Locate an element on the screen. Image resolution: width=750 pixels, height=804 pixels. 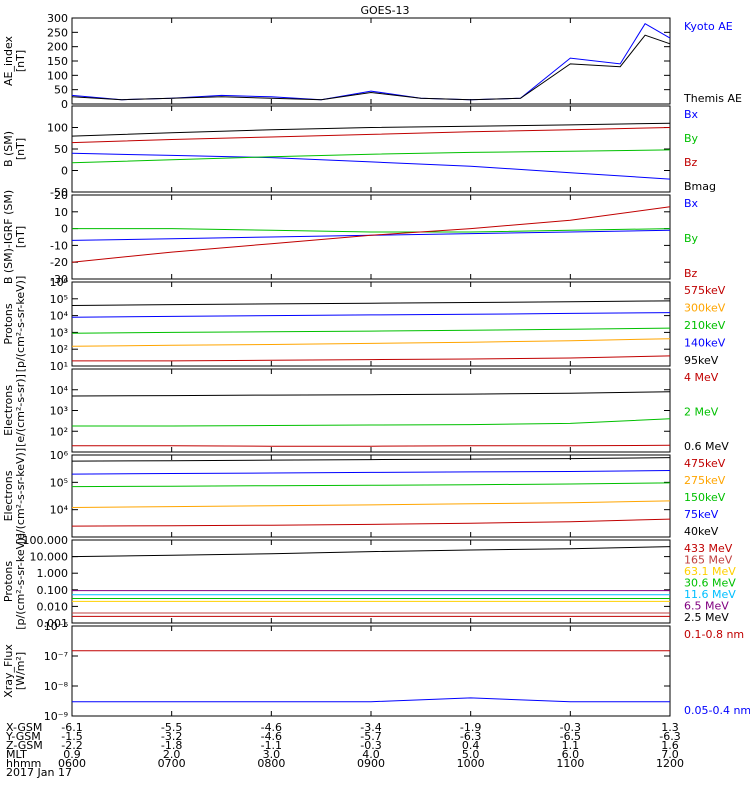
y-axis-label: [e/(cm²-s-sr)] is located at coordinates (20, 410).